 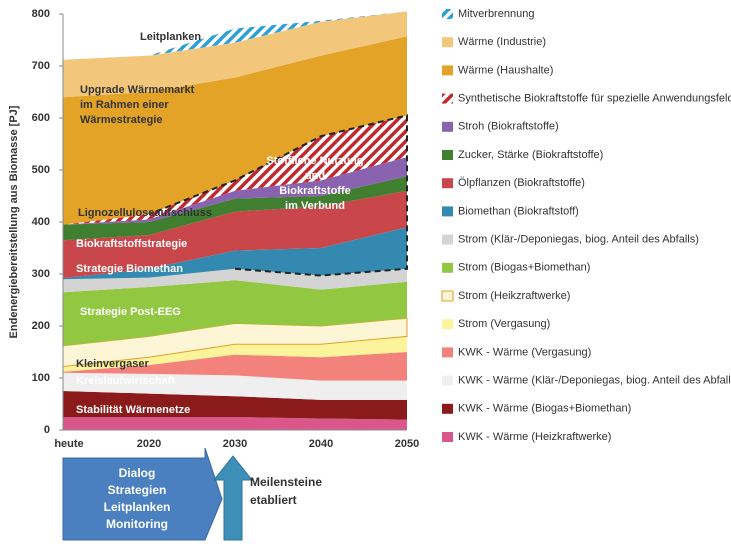 What do you see at coordinates (544, 409) in the screenshot?
I see `legend-label: KWK - Wärme (Biogas+Biomethan)` at bounding box center [544, 409].